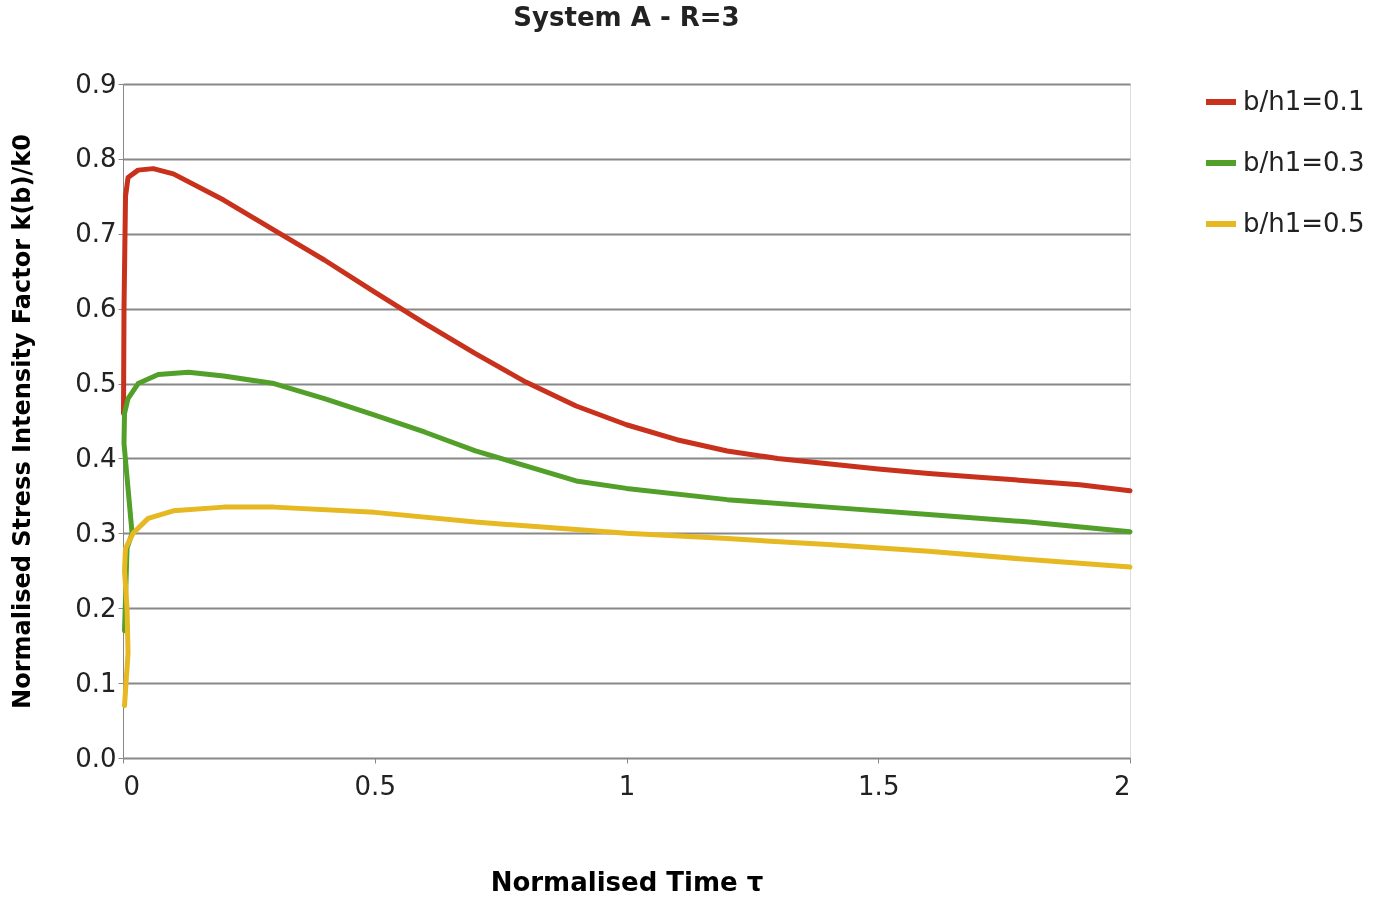 The height and width of the screenshot is (910, 1383). I want to click on legend-label: b/h1=0.3, so click(1304, 162).